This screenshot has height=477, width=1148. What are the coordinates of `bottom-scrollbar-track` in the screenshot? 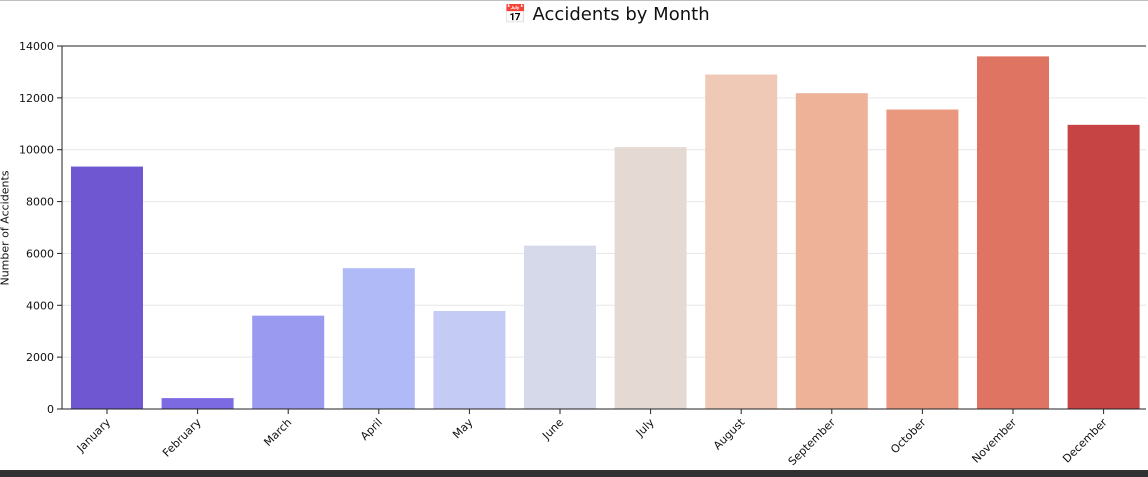 It's located at (574, 473).